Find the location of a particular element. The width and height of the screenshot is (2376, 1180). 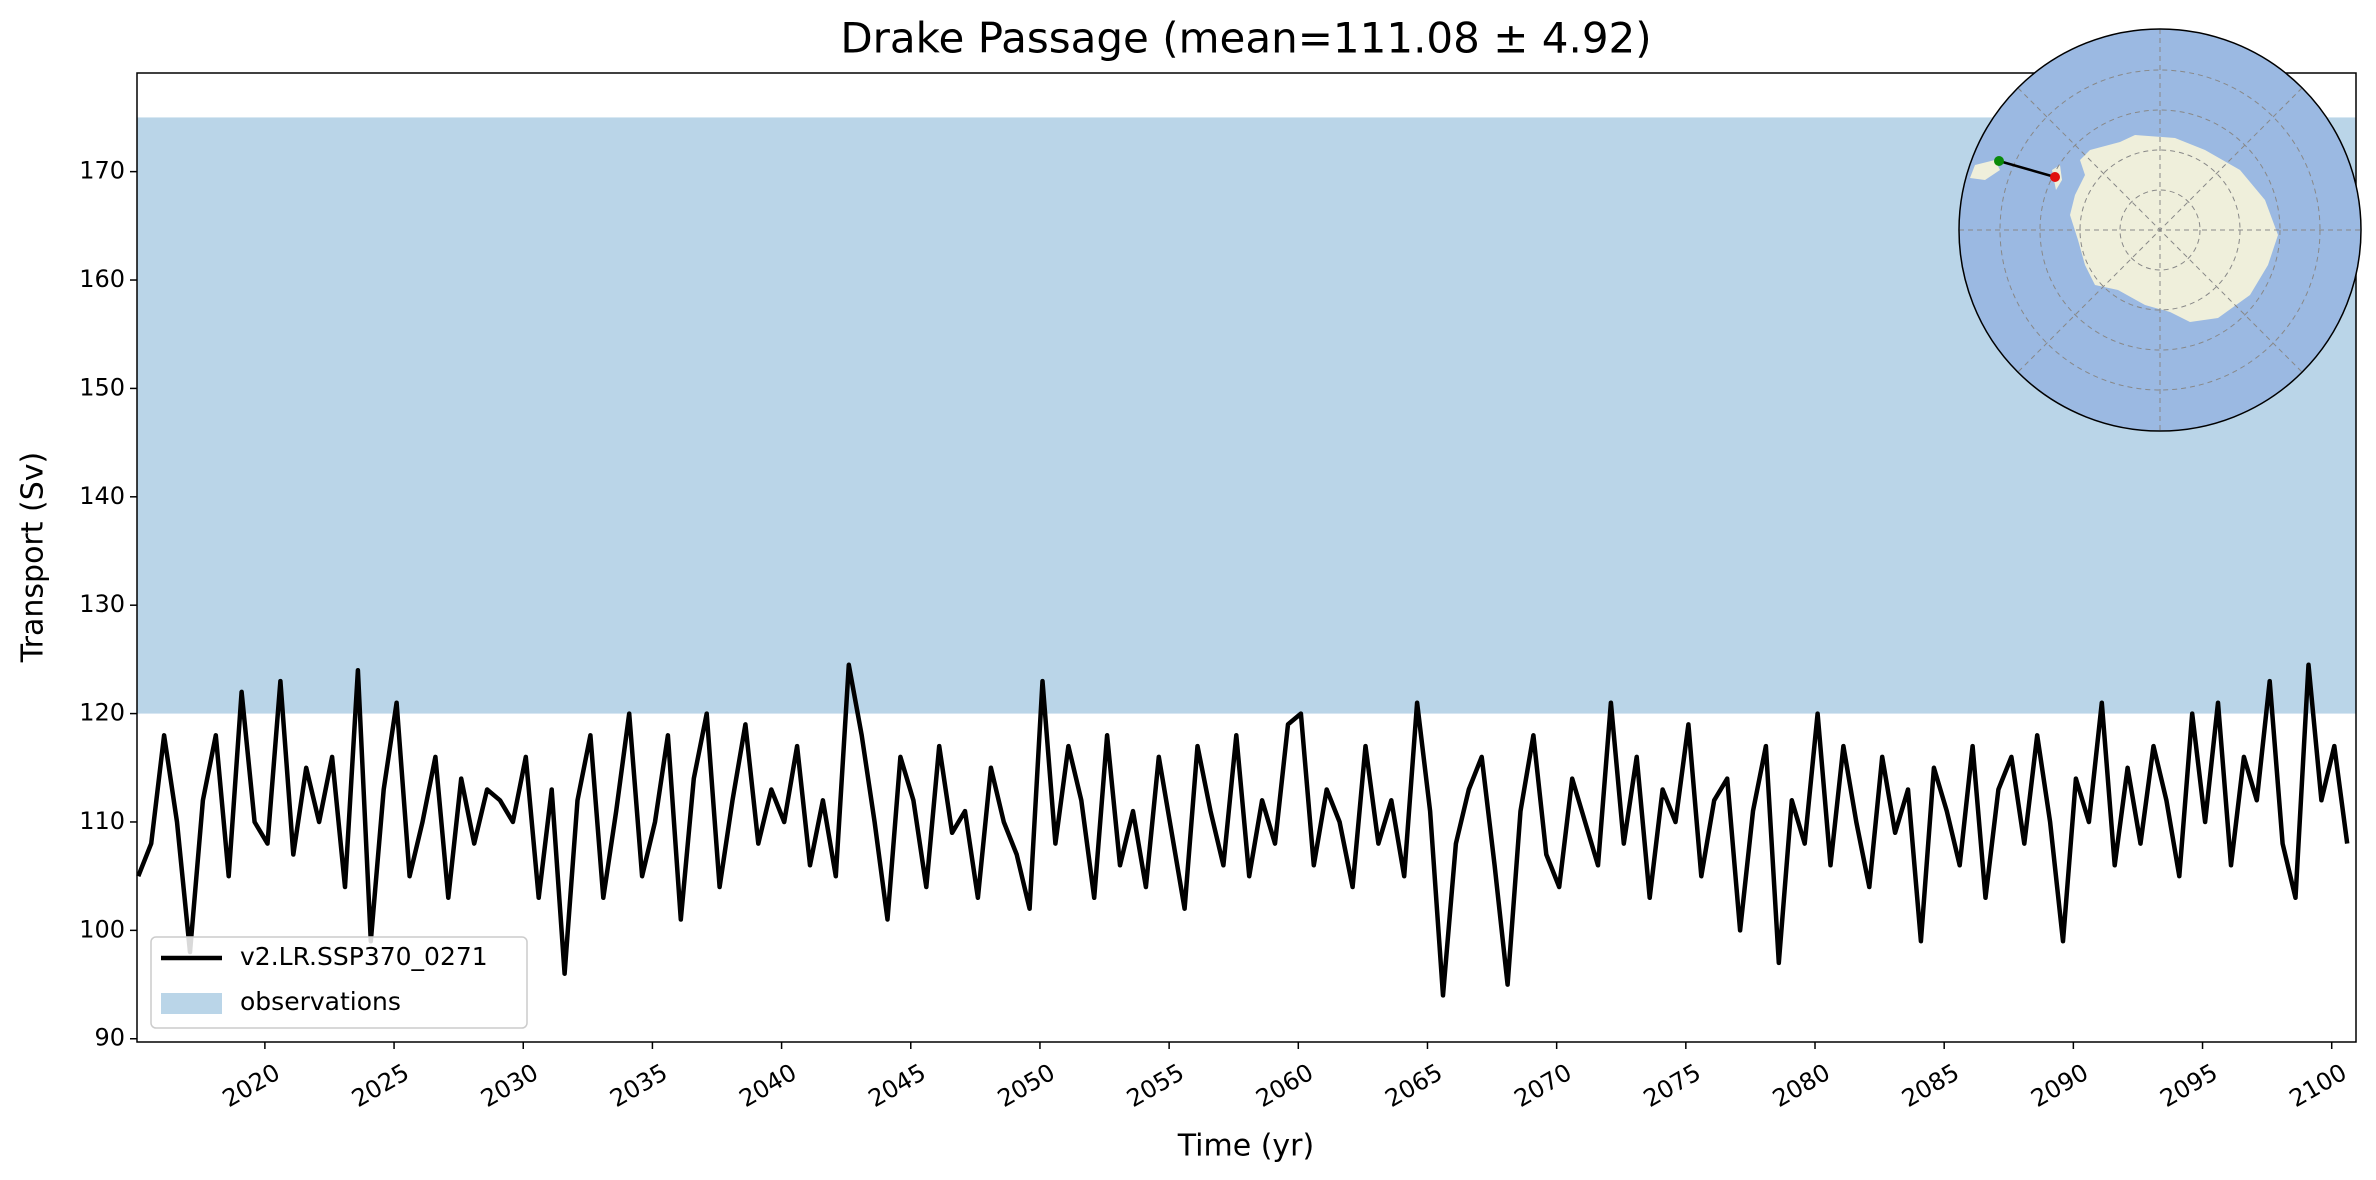

x-tick-label: 2100 is located at coordinates (2318, 1085).